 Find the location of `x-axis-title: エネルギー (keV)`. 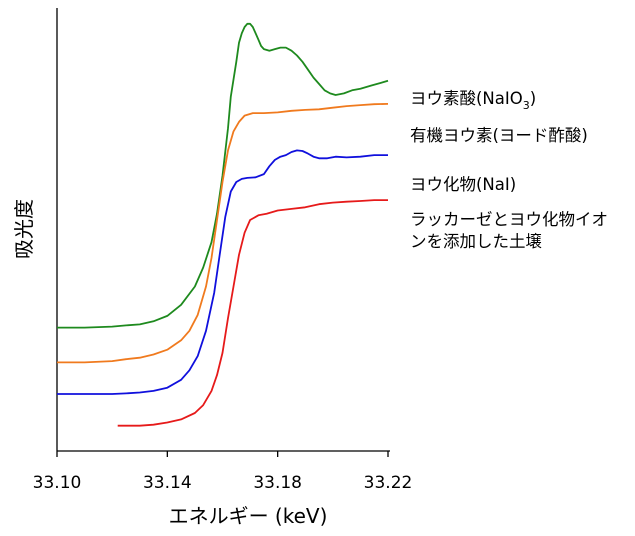

x-axis-title: エネルギー (keV) is located at coordinates (248, 516).